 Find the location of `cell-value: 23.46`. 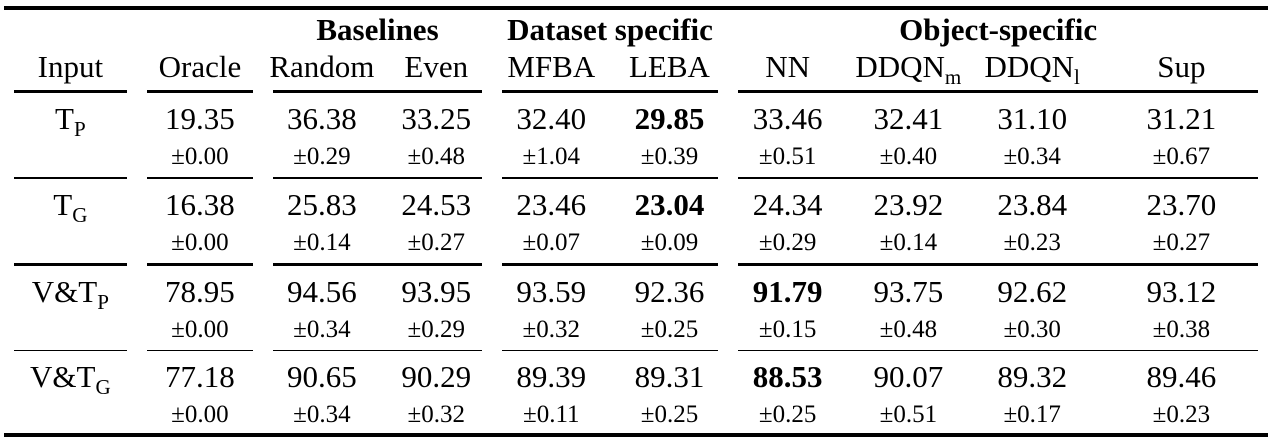

cell-value: 23.46 is located at coordinates (551, 204).